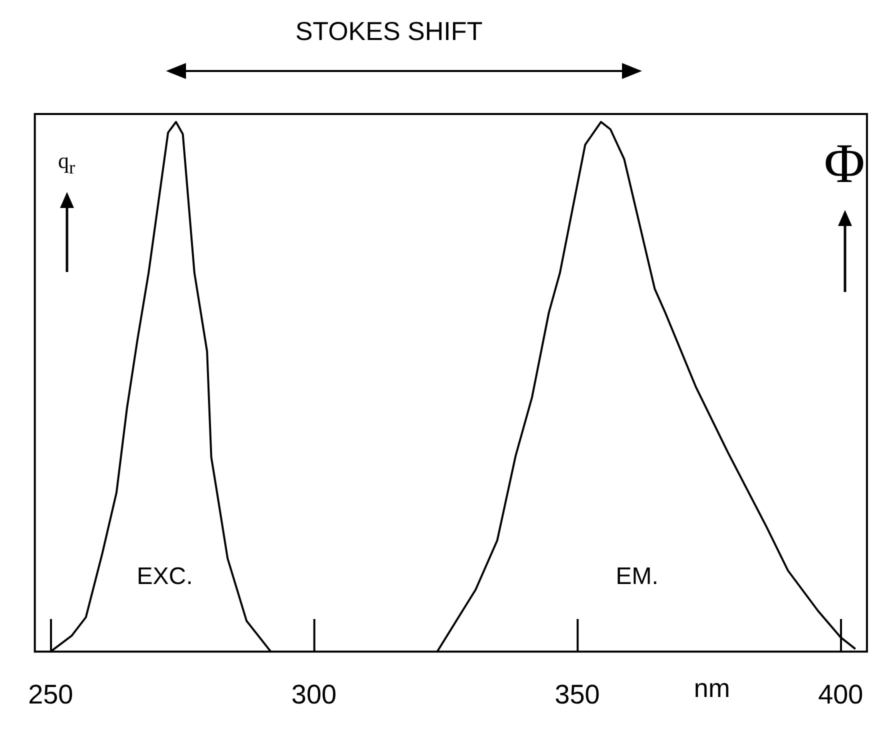 This screenshot has width=883, height=734. I want to click on y-axis-title: q$_{r}$, so click(67, 163).